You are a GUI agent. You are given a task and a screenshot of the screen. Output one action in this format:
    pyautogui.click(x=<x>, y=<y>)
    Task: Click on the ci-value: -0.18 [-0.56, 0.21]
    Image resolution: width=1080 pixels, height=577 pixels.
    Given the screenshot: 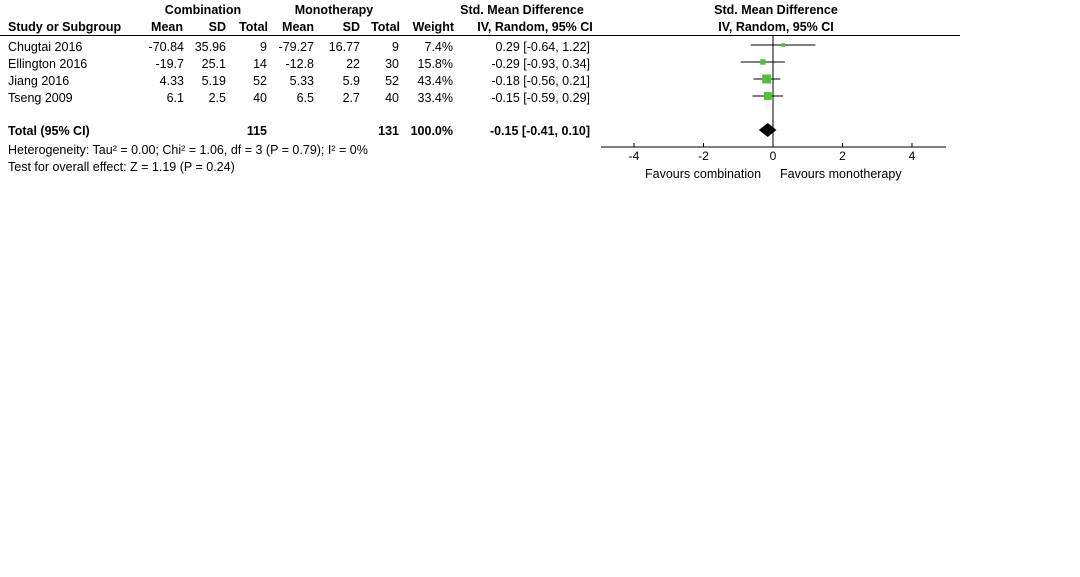 What is the action you would take?
    pyautogui.click(x=540, y=81)
    